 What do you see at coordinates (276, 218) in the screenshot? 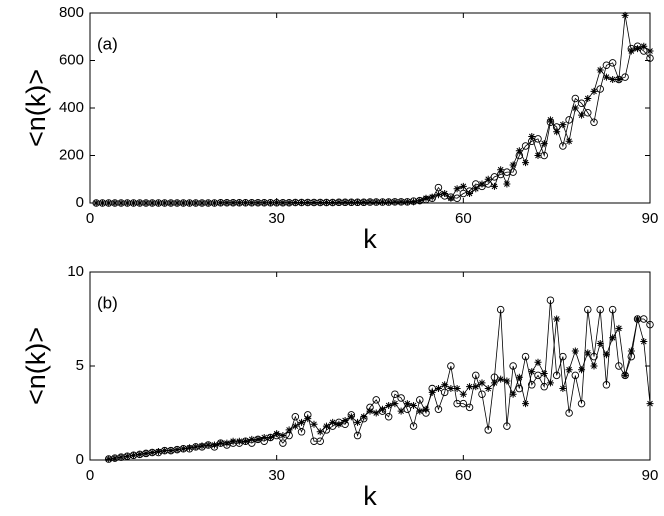
I see `x-tick-label: 30` at bounding box center [276, 218].